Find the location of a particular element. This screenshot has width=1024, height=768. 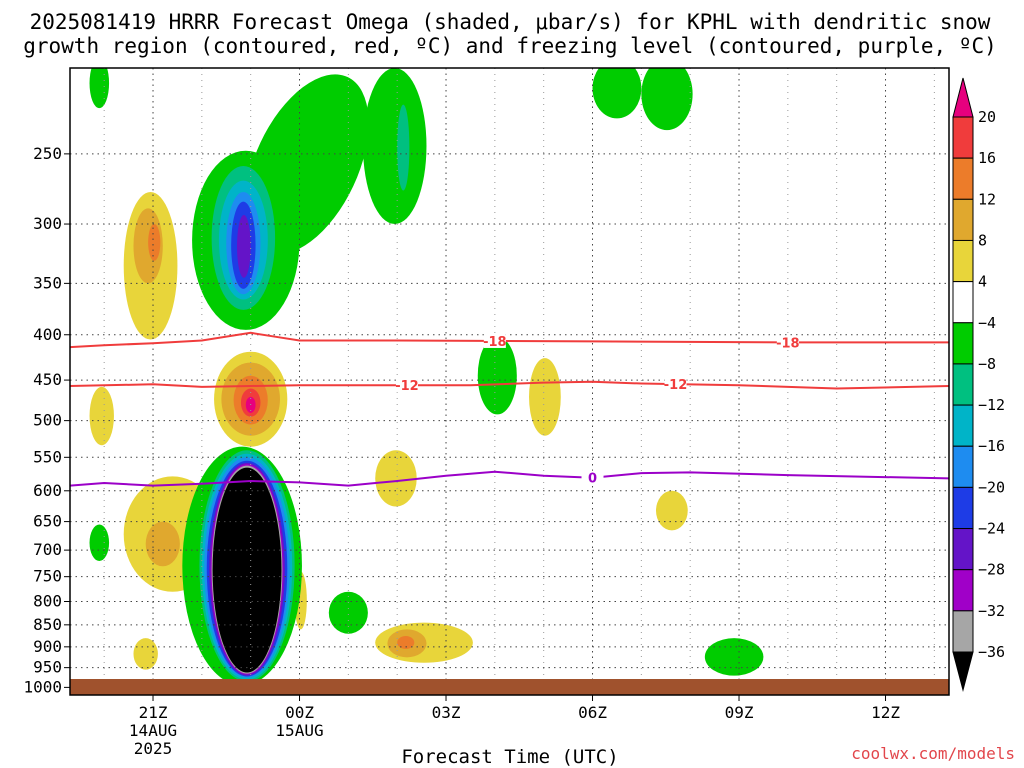

ground-strip is located at coordinates (509, 687).